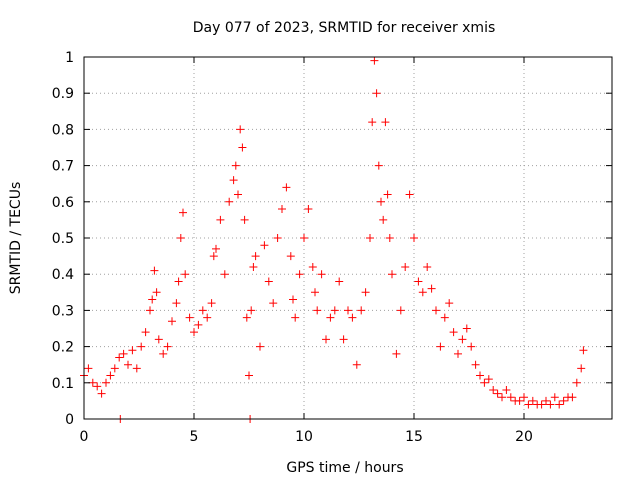  Describe the element at coordinates (16, 238) in the screenshot. I see `y-axis-label: SRMTID / TECUs` at that location.